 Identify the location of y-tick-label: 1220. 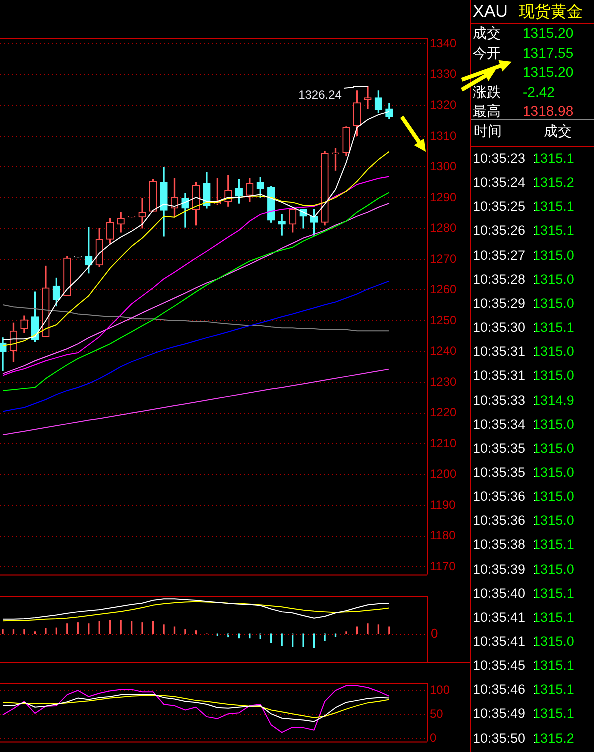
(444, 413).